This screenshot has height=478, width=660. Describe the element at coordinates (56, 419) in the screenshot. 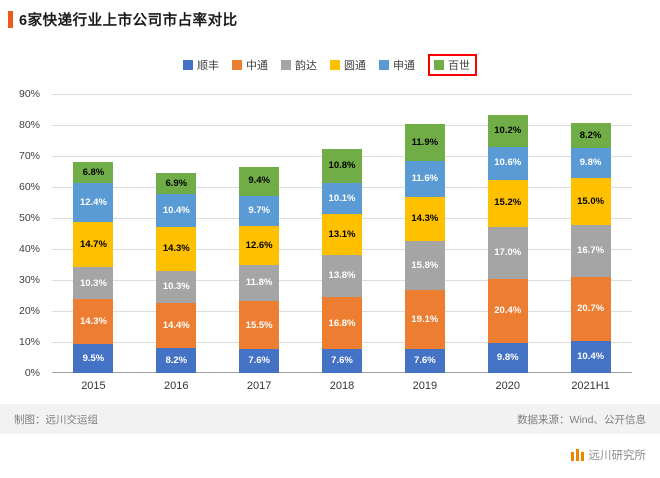

I see `footer-credit: 制图：远川交运组` at that location.